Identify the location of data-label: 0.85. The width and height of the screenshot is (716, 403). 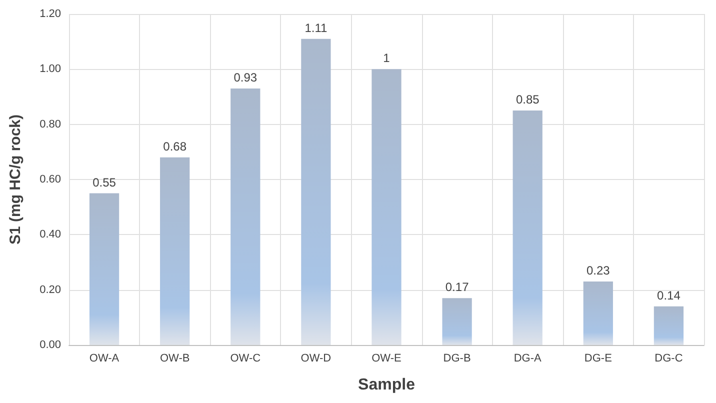
(528, 99).